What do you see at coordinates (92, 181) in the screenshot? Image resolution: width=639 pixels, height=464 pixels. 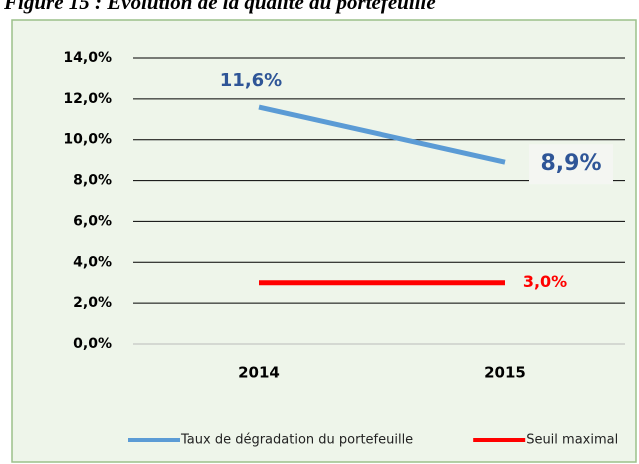 I see `y-tick-label: 8,0%` at bounding box center [92, 181].